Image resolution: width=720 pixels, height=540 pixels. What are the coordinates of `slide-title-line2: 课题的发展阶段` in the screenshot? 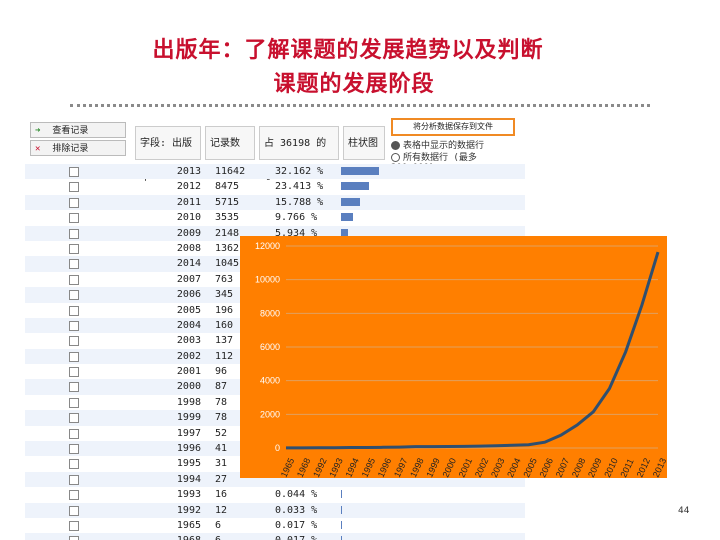 It's located at (354, 84).